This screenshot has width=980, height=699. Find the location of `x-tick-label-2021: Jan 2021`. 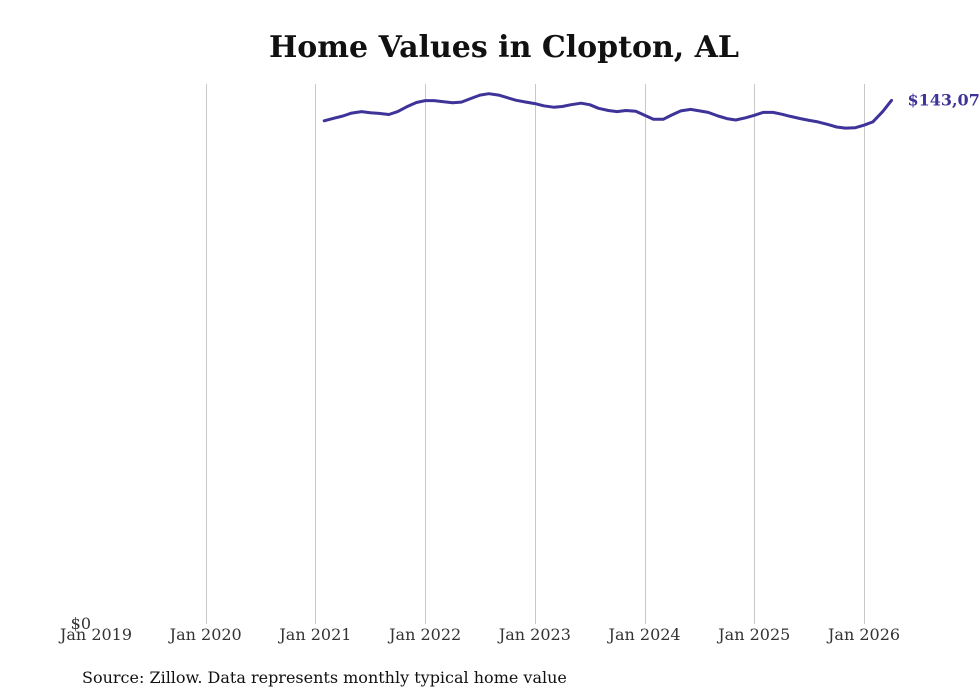

x-tick-label-2021: Jan 2021 is located at coordinates (314, 634).